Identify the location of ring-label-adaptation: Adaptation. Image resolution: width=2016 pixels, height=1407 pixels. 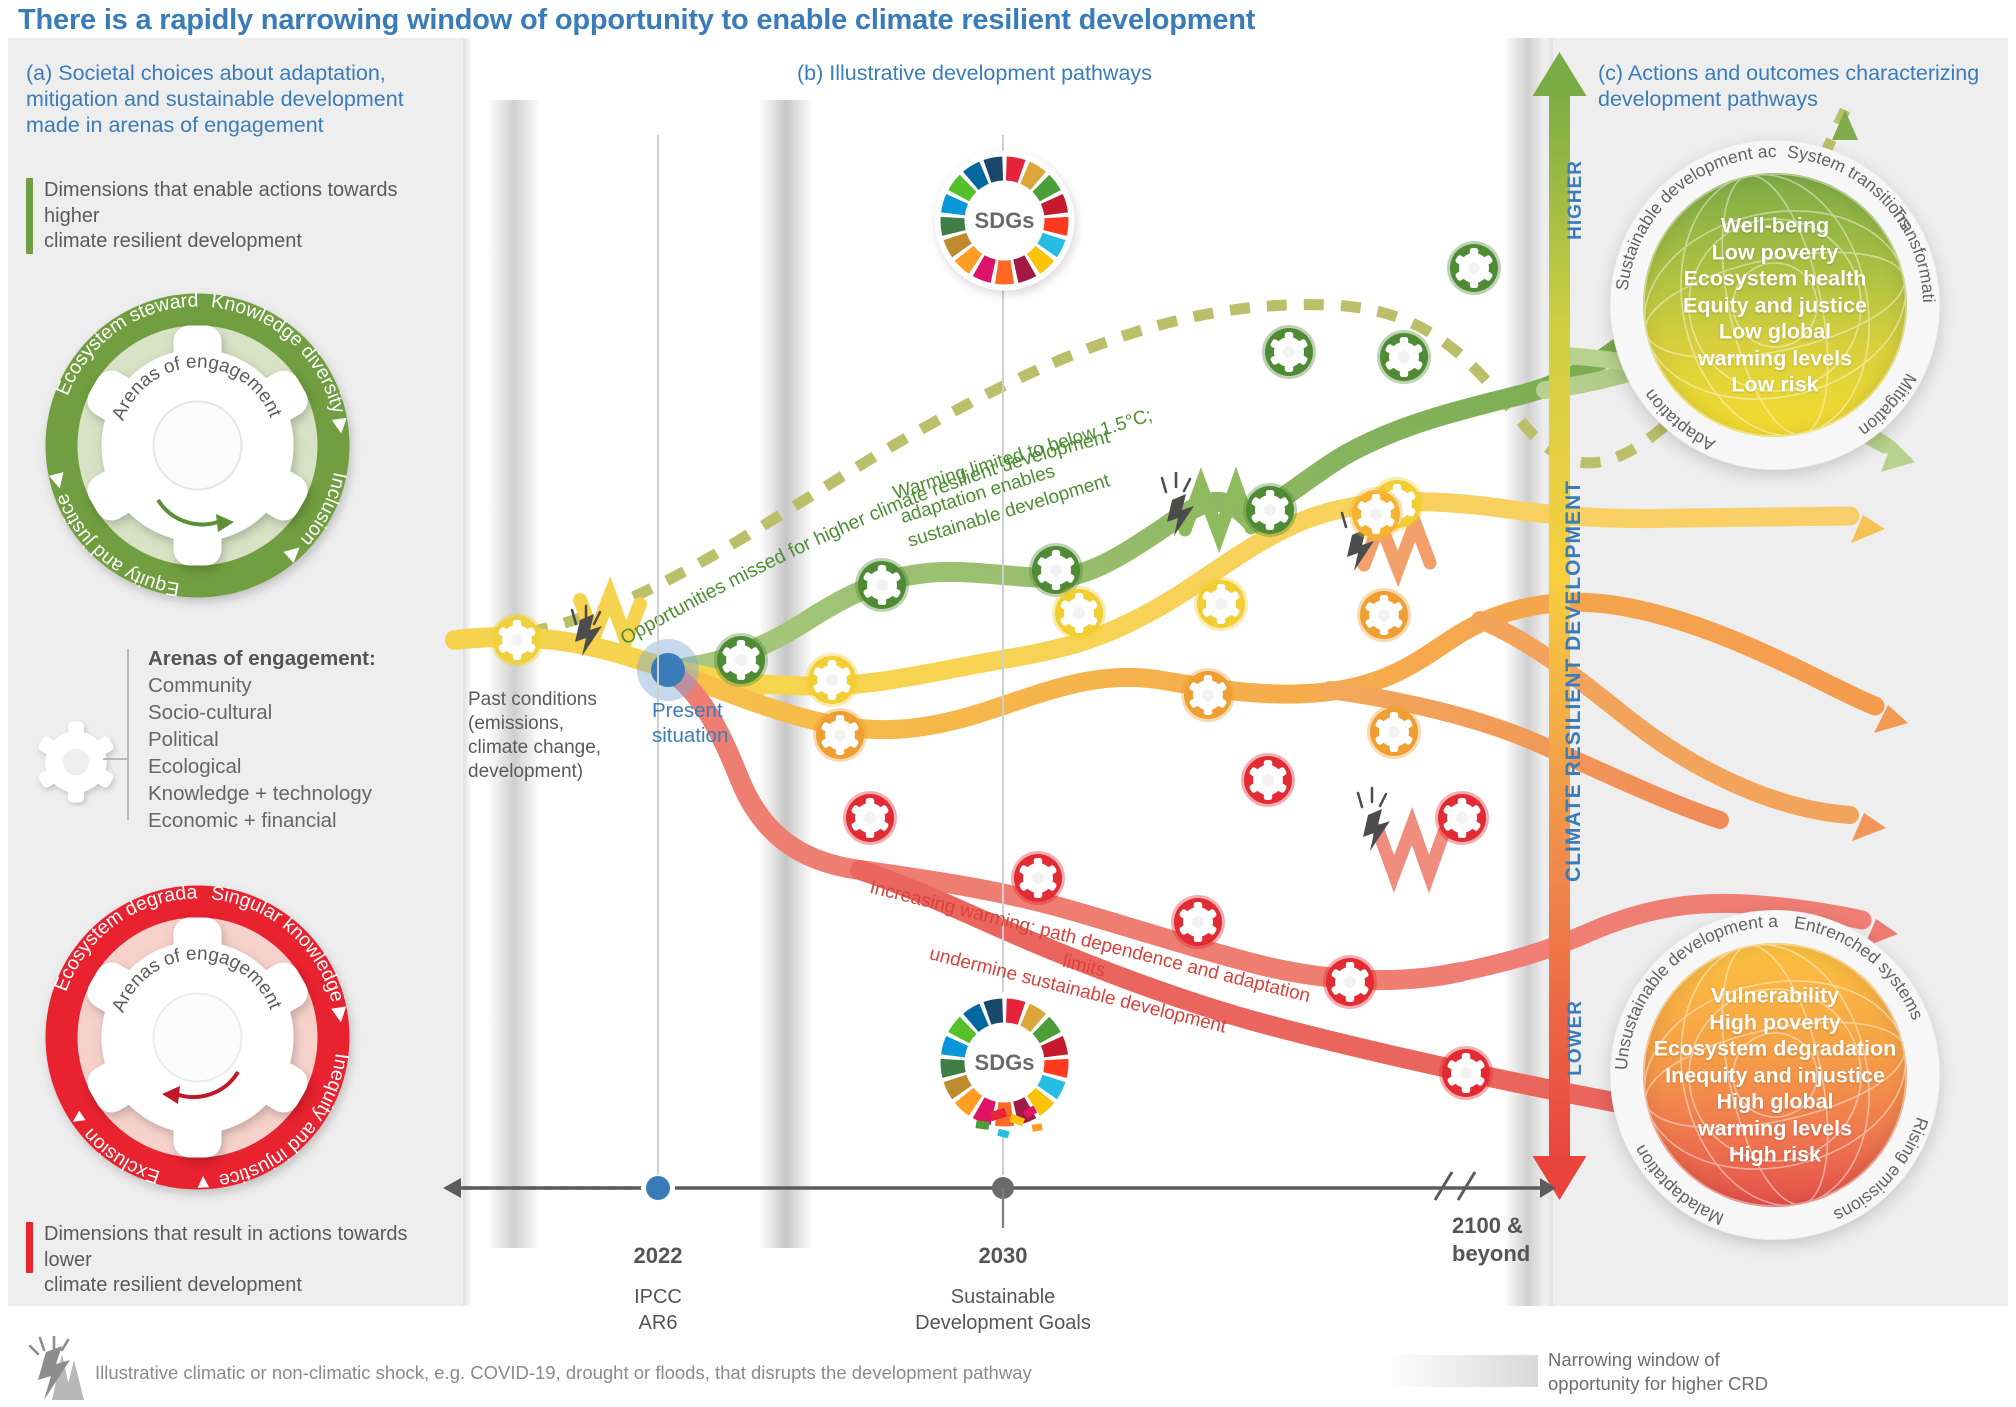
(1679, 421).